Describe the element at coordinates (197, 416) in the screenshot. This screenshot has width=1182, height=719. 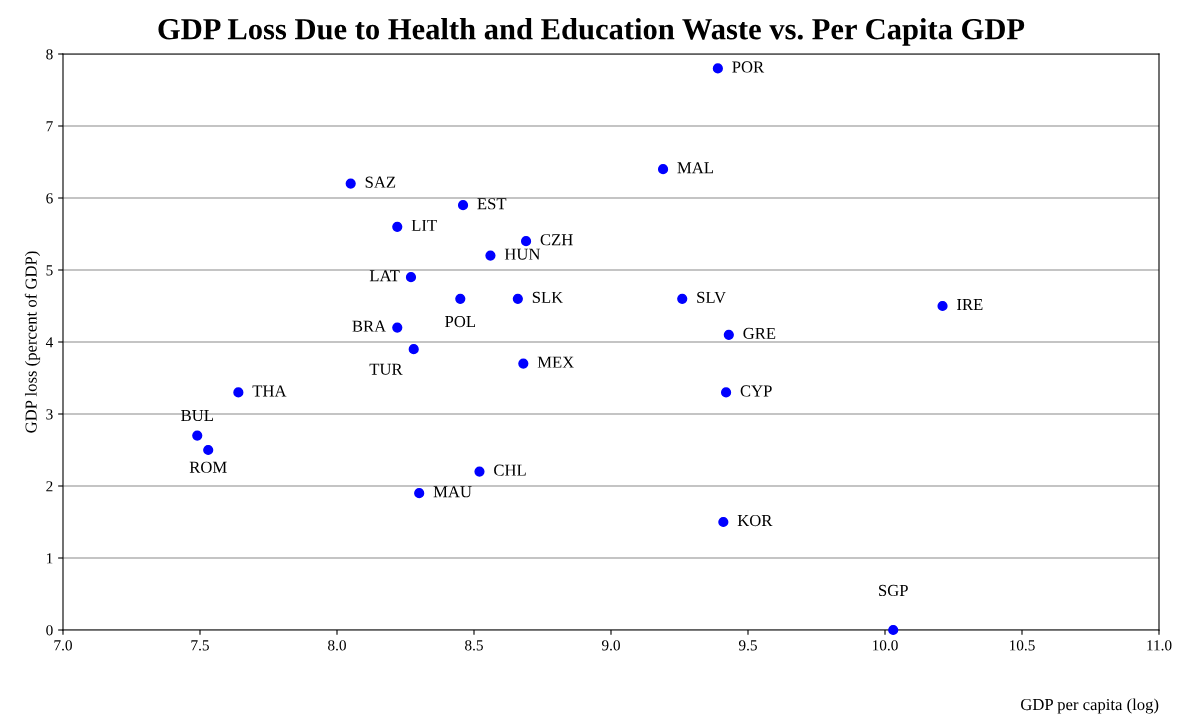
I see `annotation: BUL` at that location.